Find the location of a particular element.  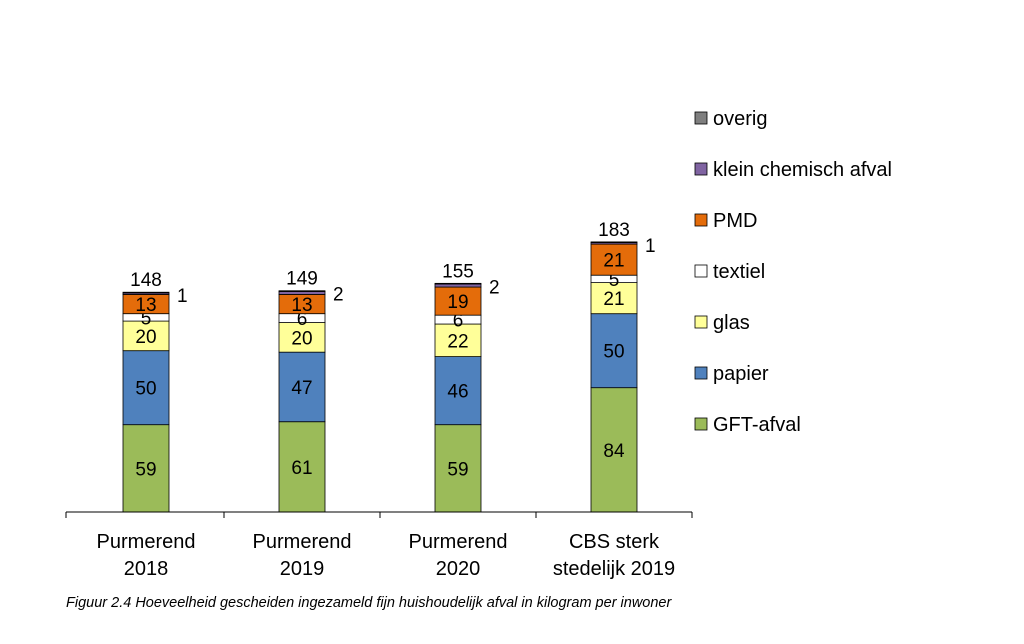

category-label: 2019 is located at coordinates (302, 569).